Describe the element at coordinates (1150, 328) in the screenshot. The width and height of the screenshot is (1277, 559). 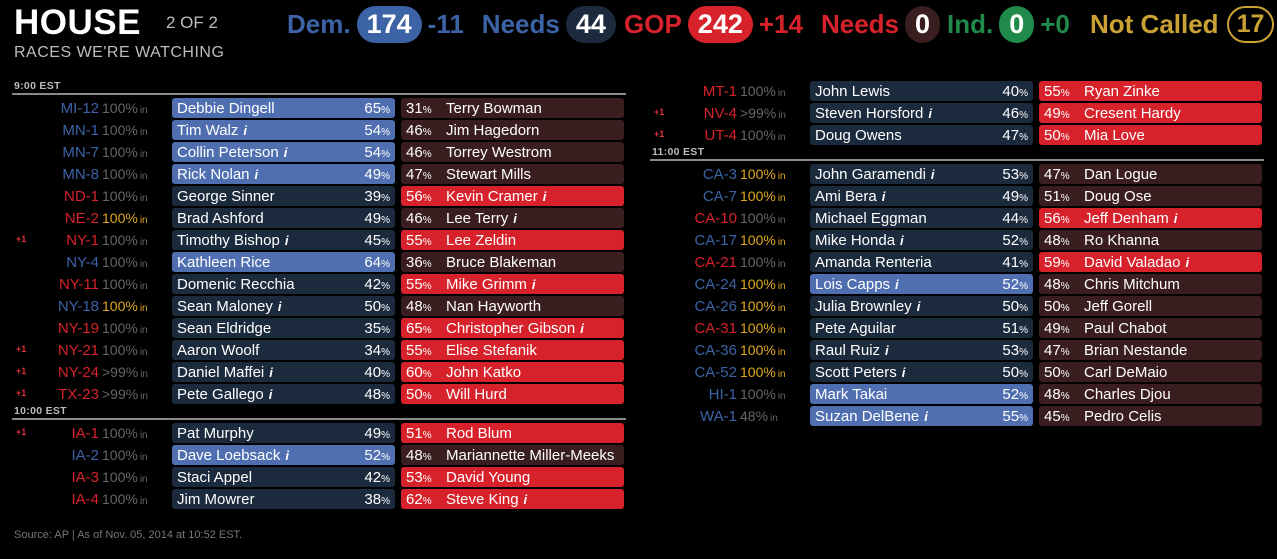
I see `gop-candidate: 49% Paul Chabot` at that location.